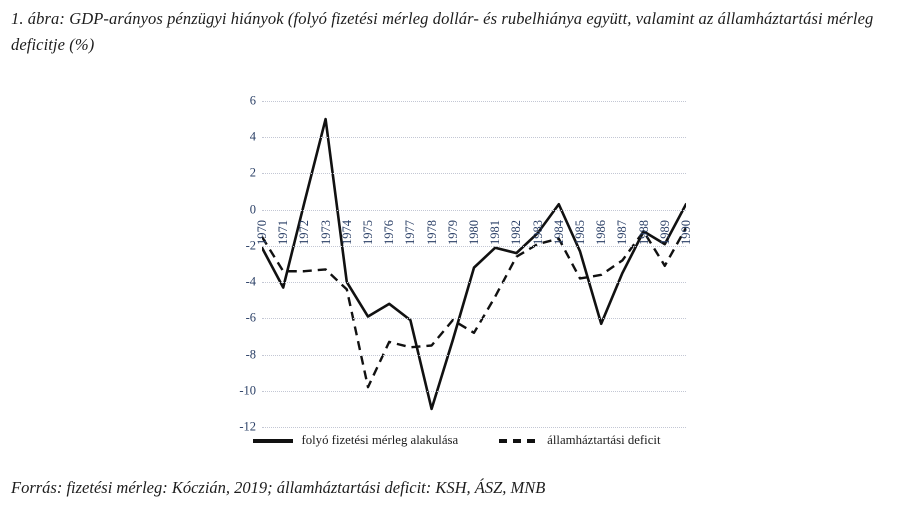  I want to click on legend-item-allamhaztartasi-deficit: államháztartási deficit, so click(579, 440).